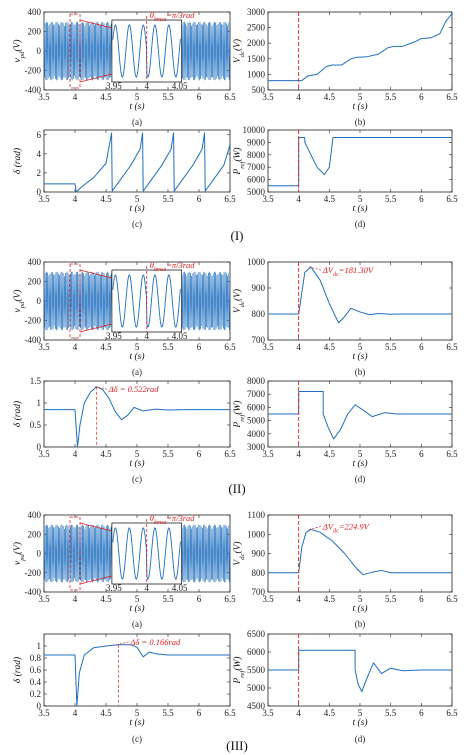 The height and width of the screenshot is (755, 474). What do you see at coordinates (35, 694) in the screenshot?
I see `y-tick-label: 0.2` at bounding box center [35, 694].